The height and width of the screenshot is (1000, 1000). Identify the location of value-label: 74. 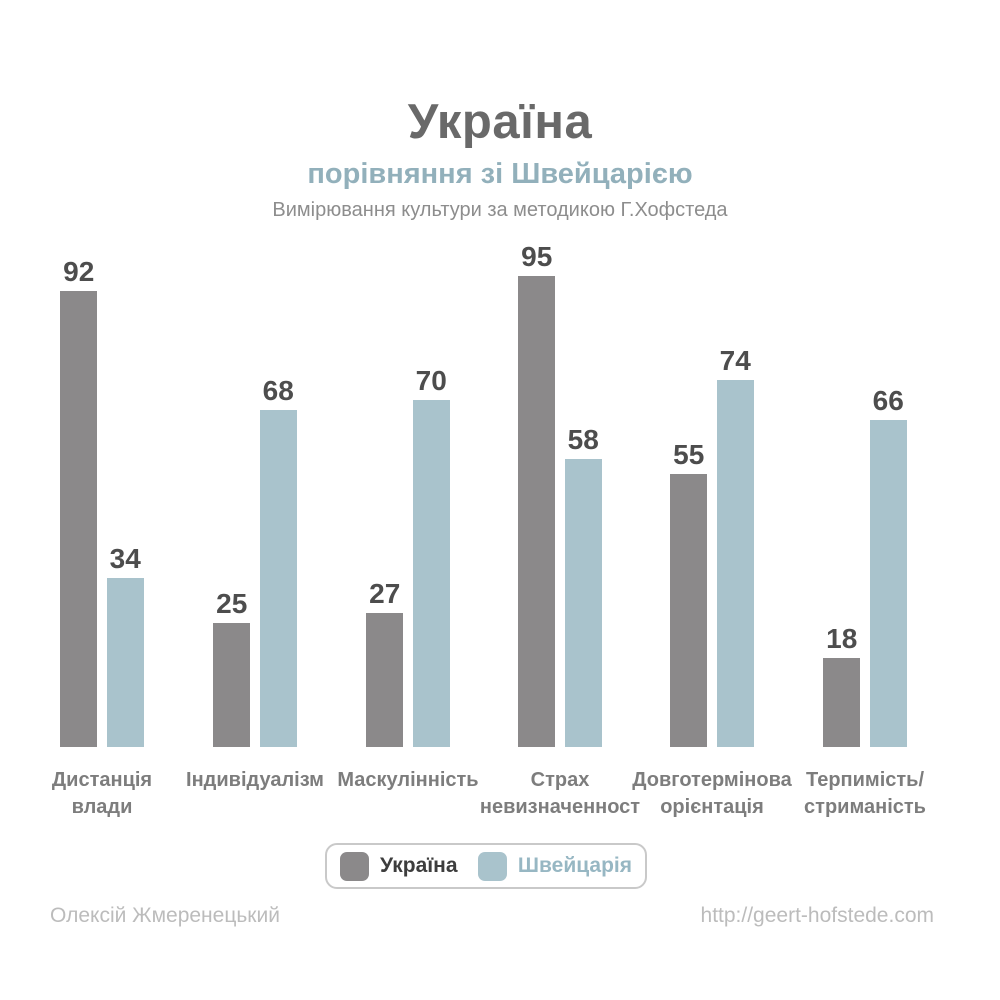
(735, 360).